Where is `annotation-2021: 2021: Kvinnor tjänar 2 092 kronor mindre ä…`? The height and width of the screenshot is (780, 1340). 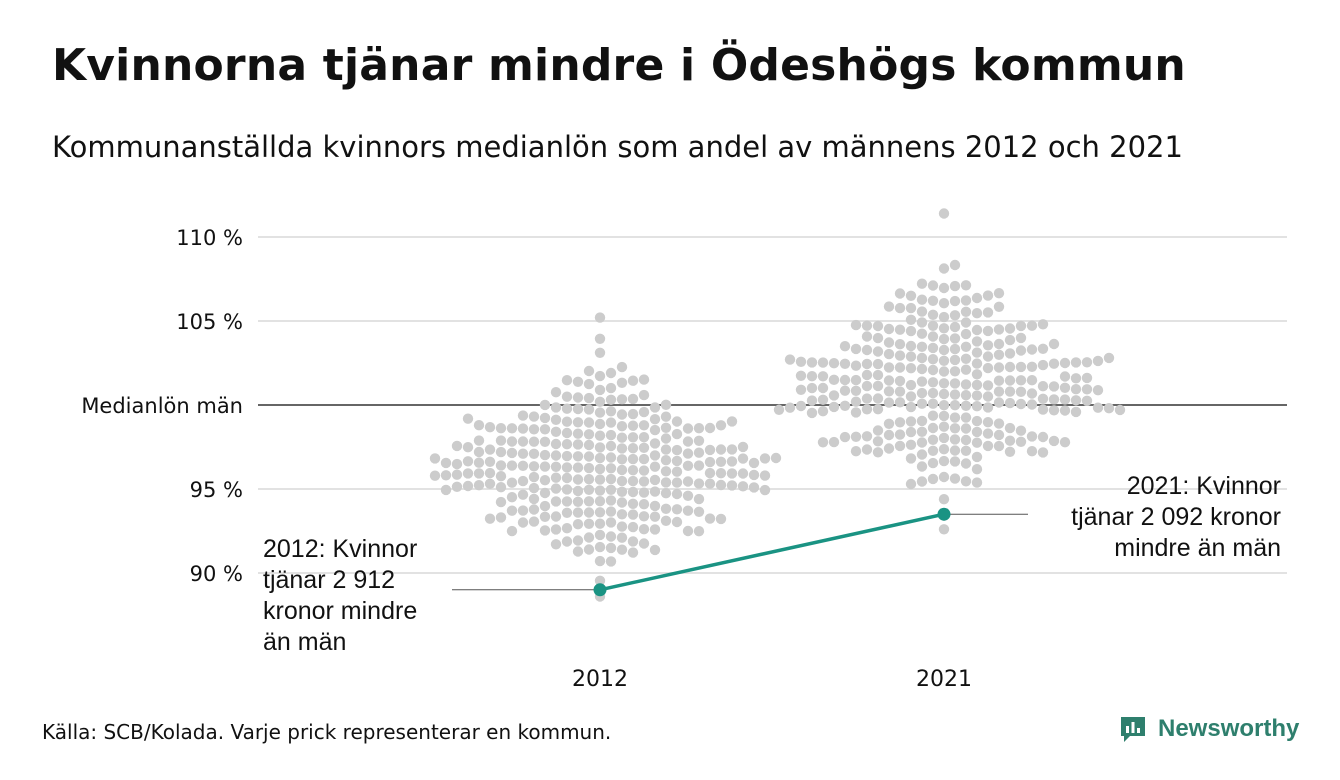 annotation-2021: 2021: Kvinnor tjänar 2 092 kronor mindre ä… is located at coordinates (1176, 517).